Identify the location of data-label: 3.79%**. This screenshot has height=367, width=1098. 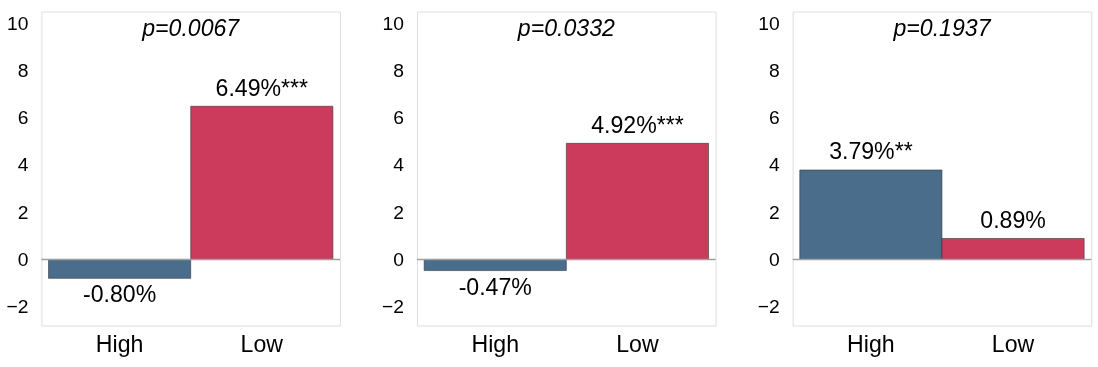
(871, 151).